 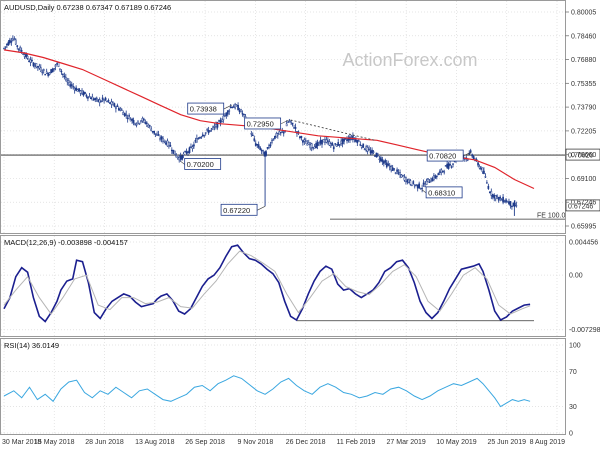 I want to click on rsi-y-tick-label: 30, so click(x=573, y=407).